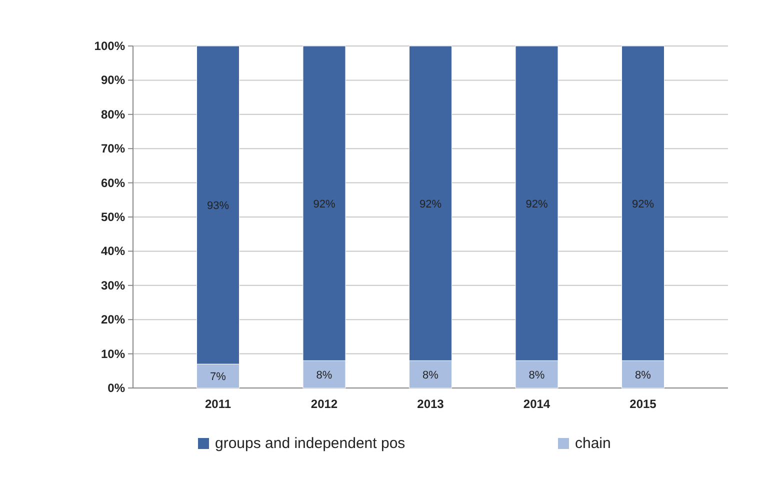 This screenshot has height=488, width=779. I want to click on x-tick-label: 2013, so click(430, 404).